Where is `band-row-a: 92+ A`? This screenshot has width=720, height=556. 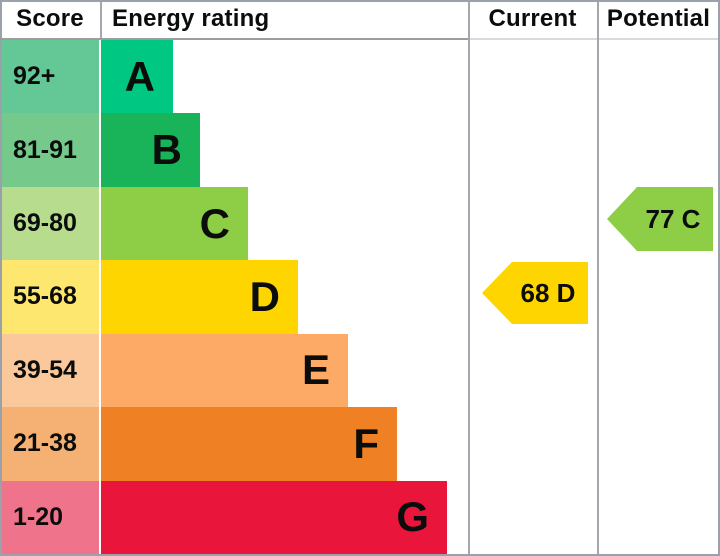 band-row-a: 92+ A is located at coordinates (360, 77).